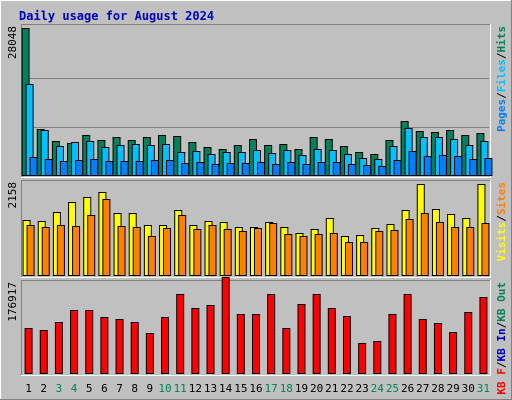 This screenshot has height=400, width=512. Describe the element at coordinates (501, 381) in the screenshot. I see `legend-item: KB F` at that location.